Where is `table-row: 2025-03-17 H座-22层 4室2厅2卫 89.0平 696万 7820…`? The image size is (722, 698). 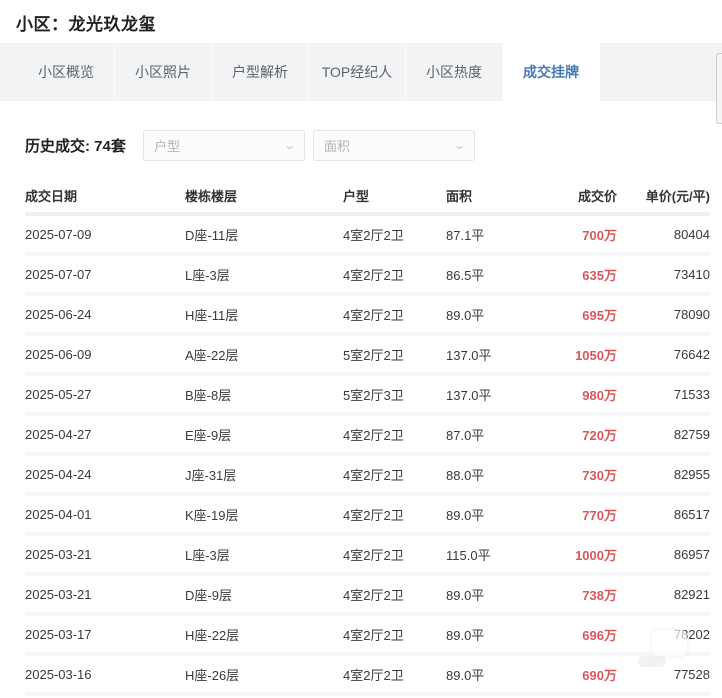
table-row: 2025-03-17 H座-22层 4室2厅2卫 89.0平 696万 7820… is located at coordinates (367, 636).